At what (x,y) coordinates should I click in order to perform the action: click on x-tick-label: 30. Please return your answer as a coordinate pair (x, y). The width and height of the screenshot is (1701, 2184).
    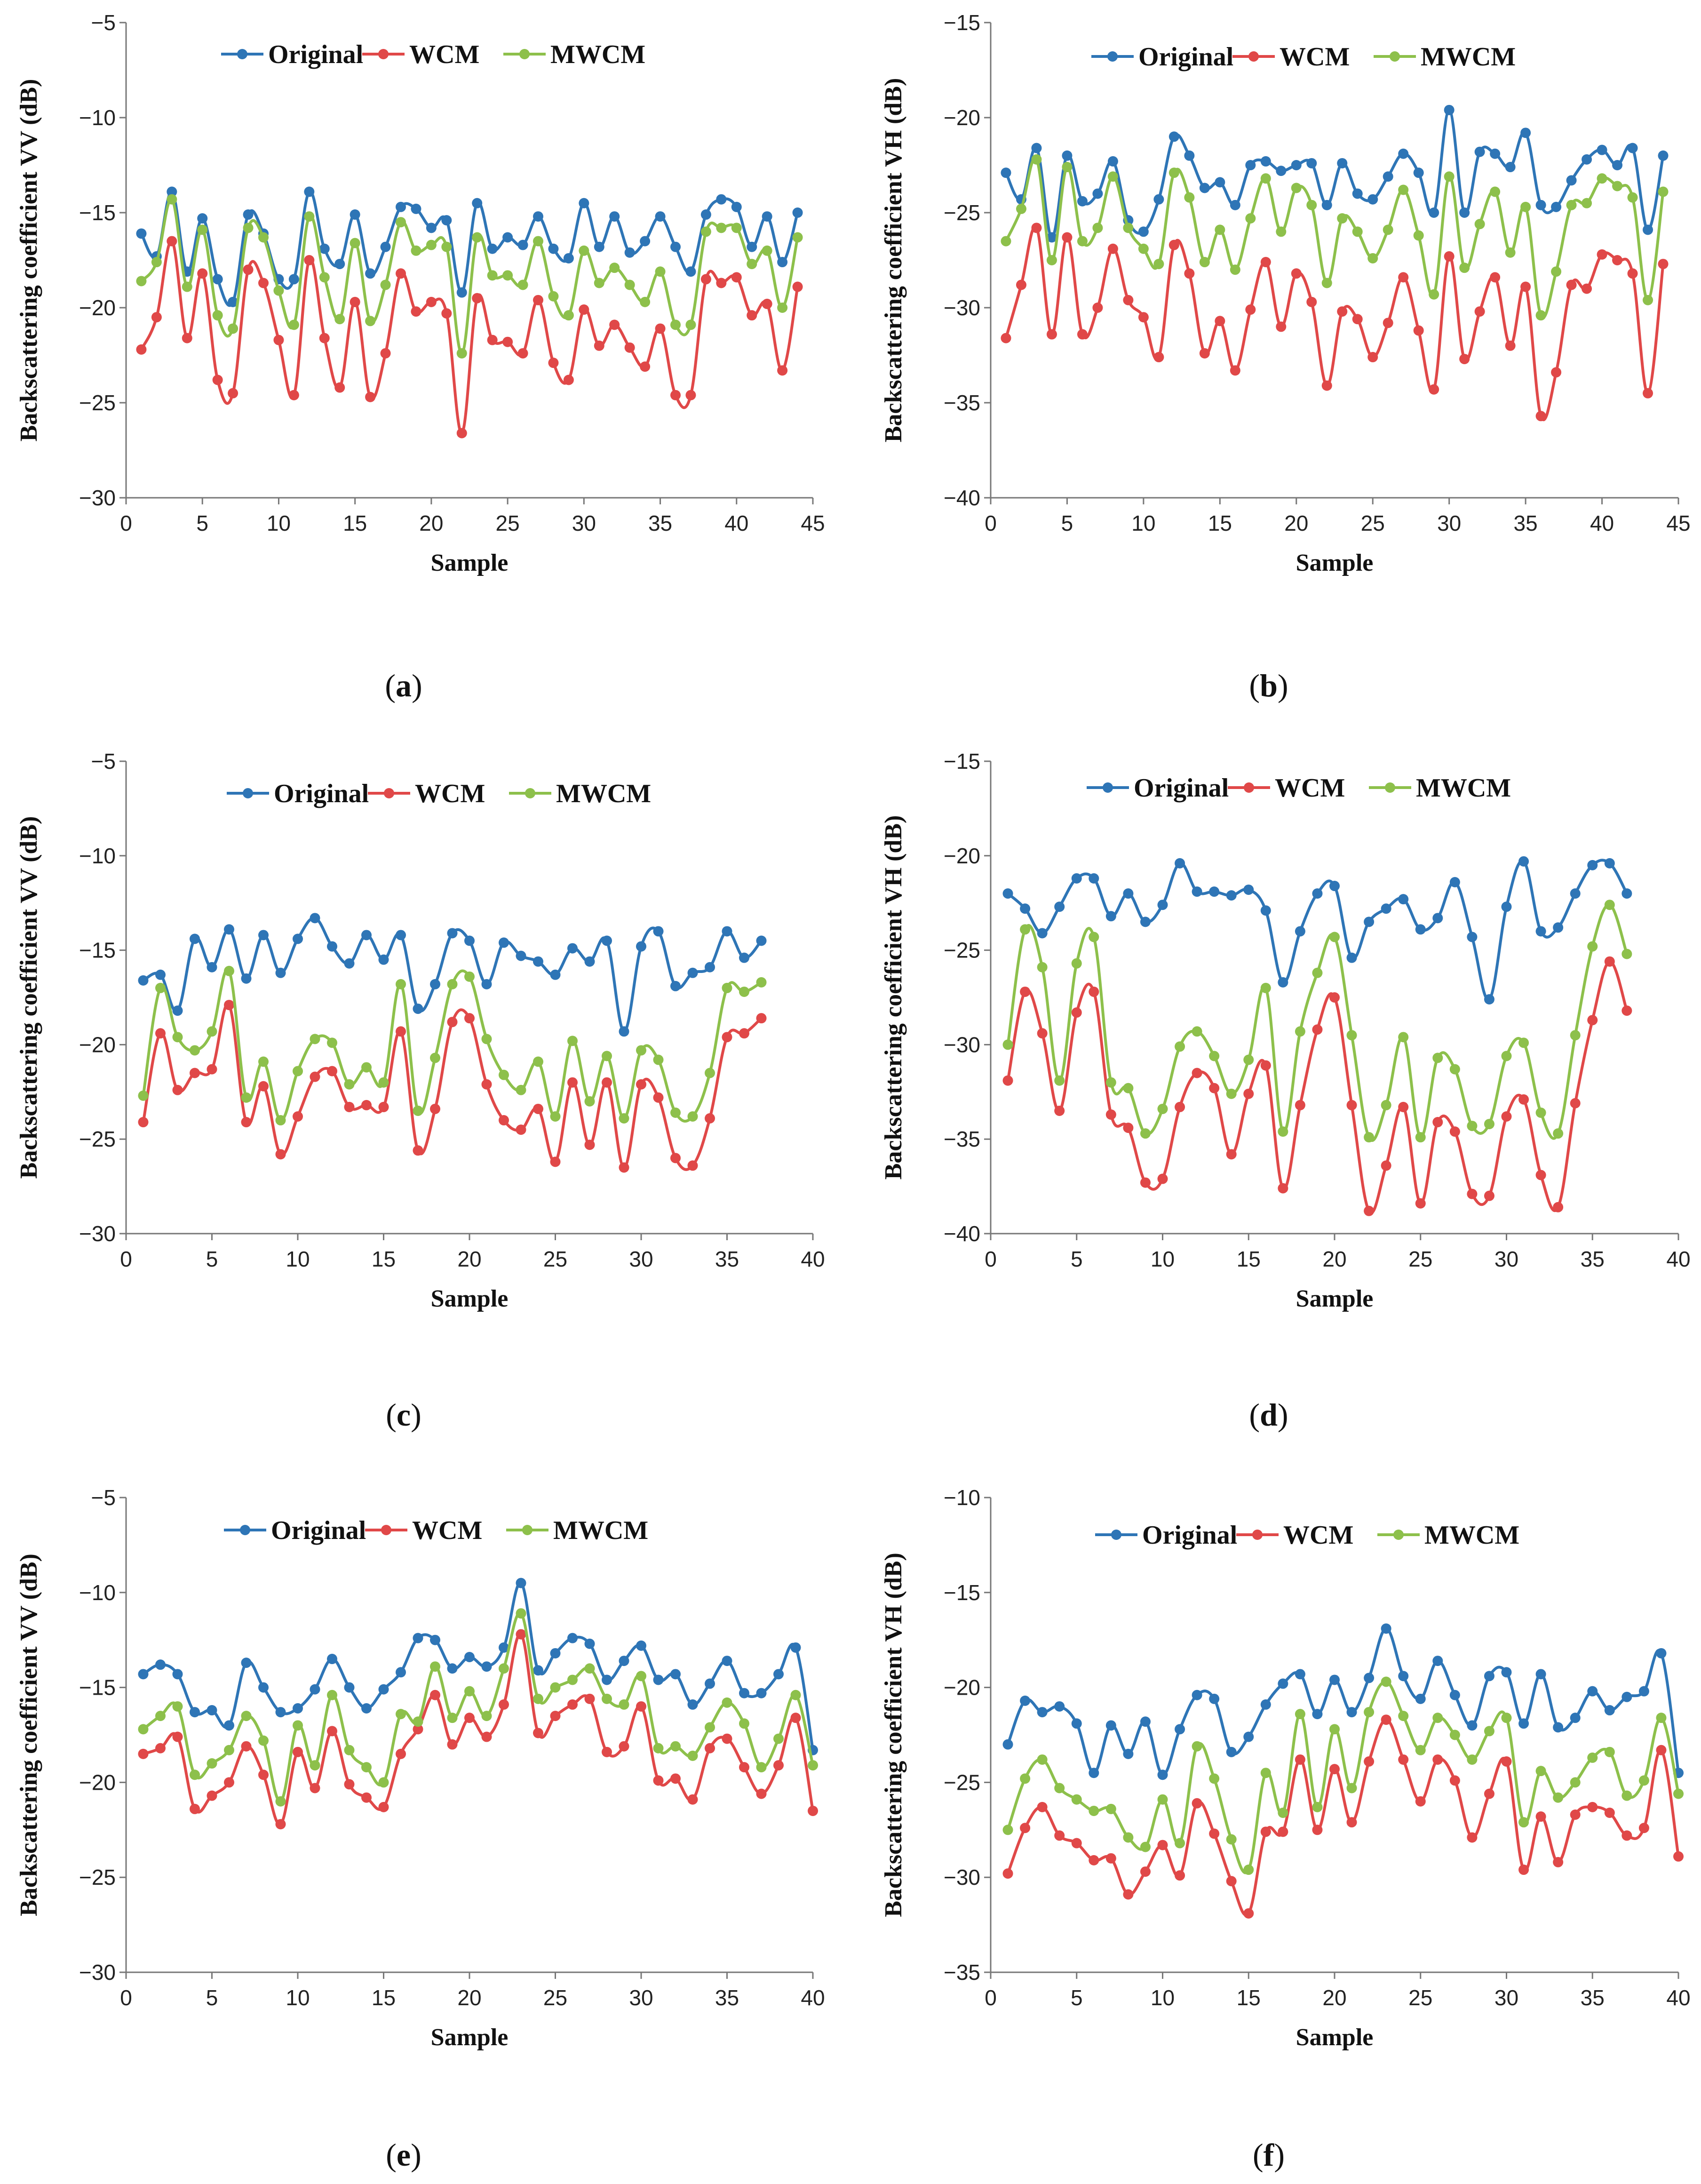
    Looking at the image, I should click on (641, 1998).